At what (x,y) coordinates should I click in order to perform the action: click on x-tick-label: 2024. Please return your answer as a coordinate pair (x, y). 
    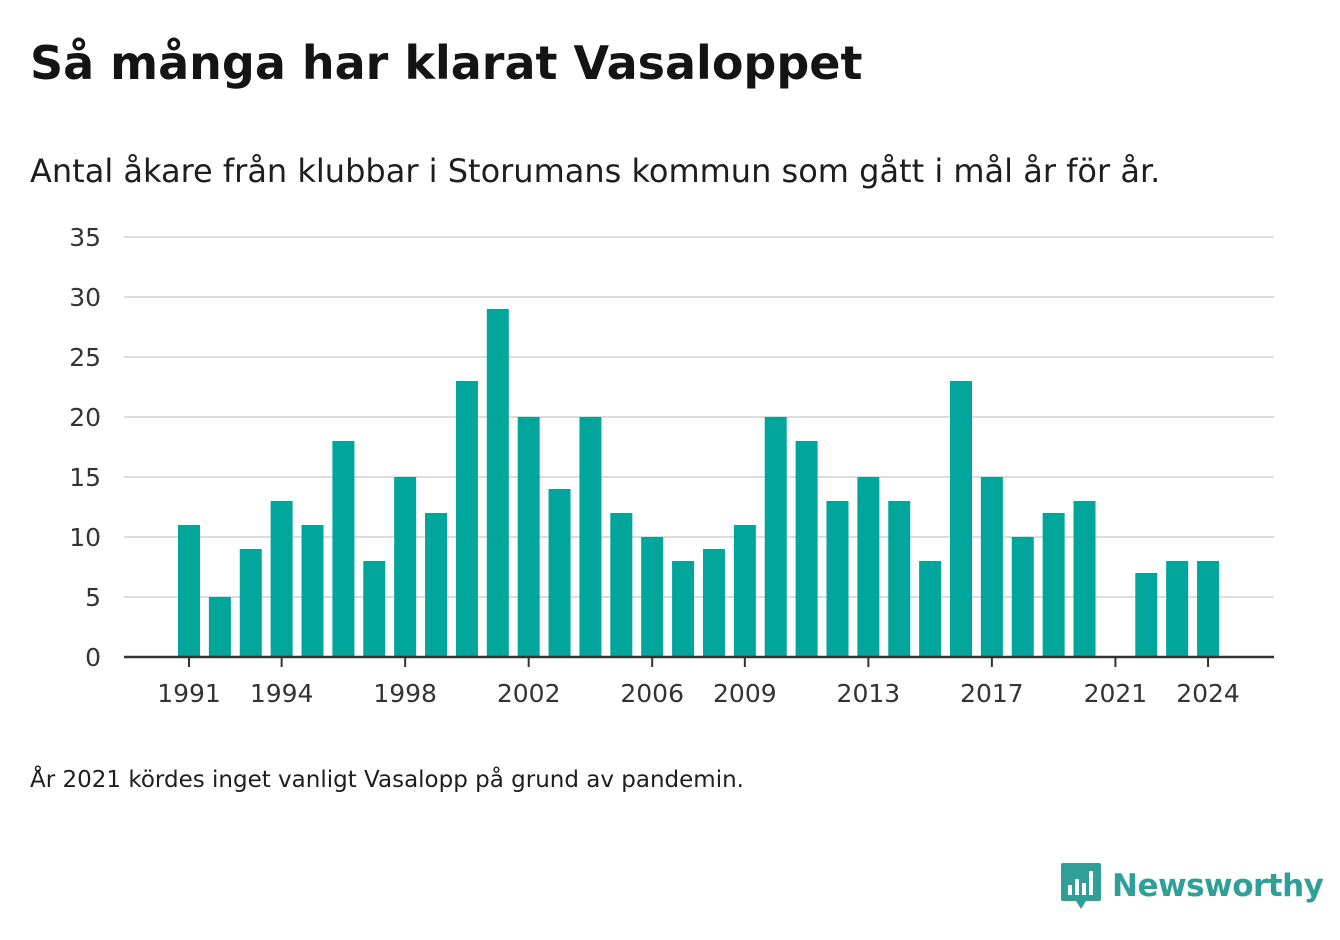
    Looking at the image, I should click on (1208, 693).